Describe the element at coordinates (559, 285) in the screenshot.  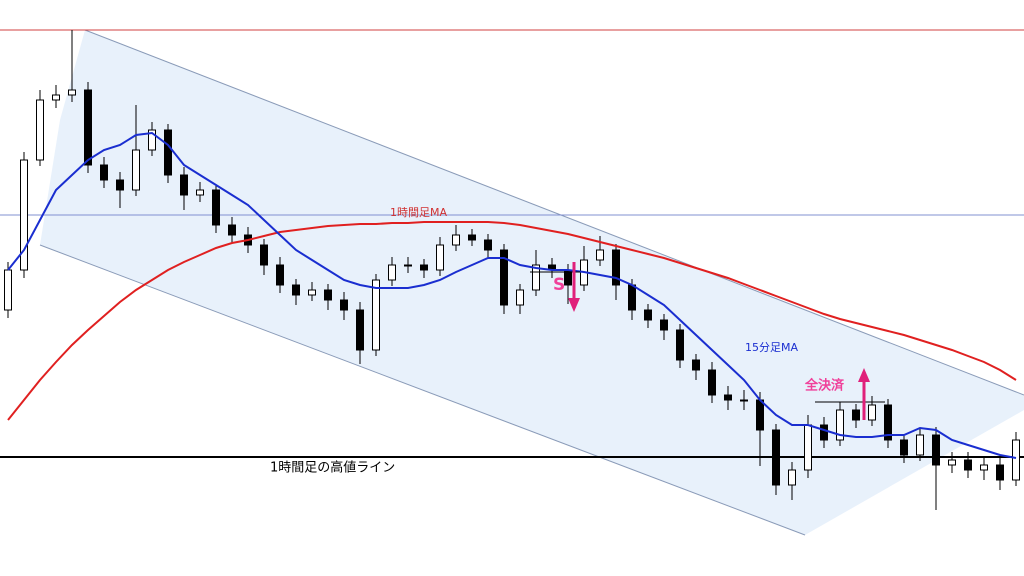
I see `annotation: S` at that location.